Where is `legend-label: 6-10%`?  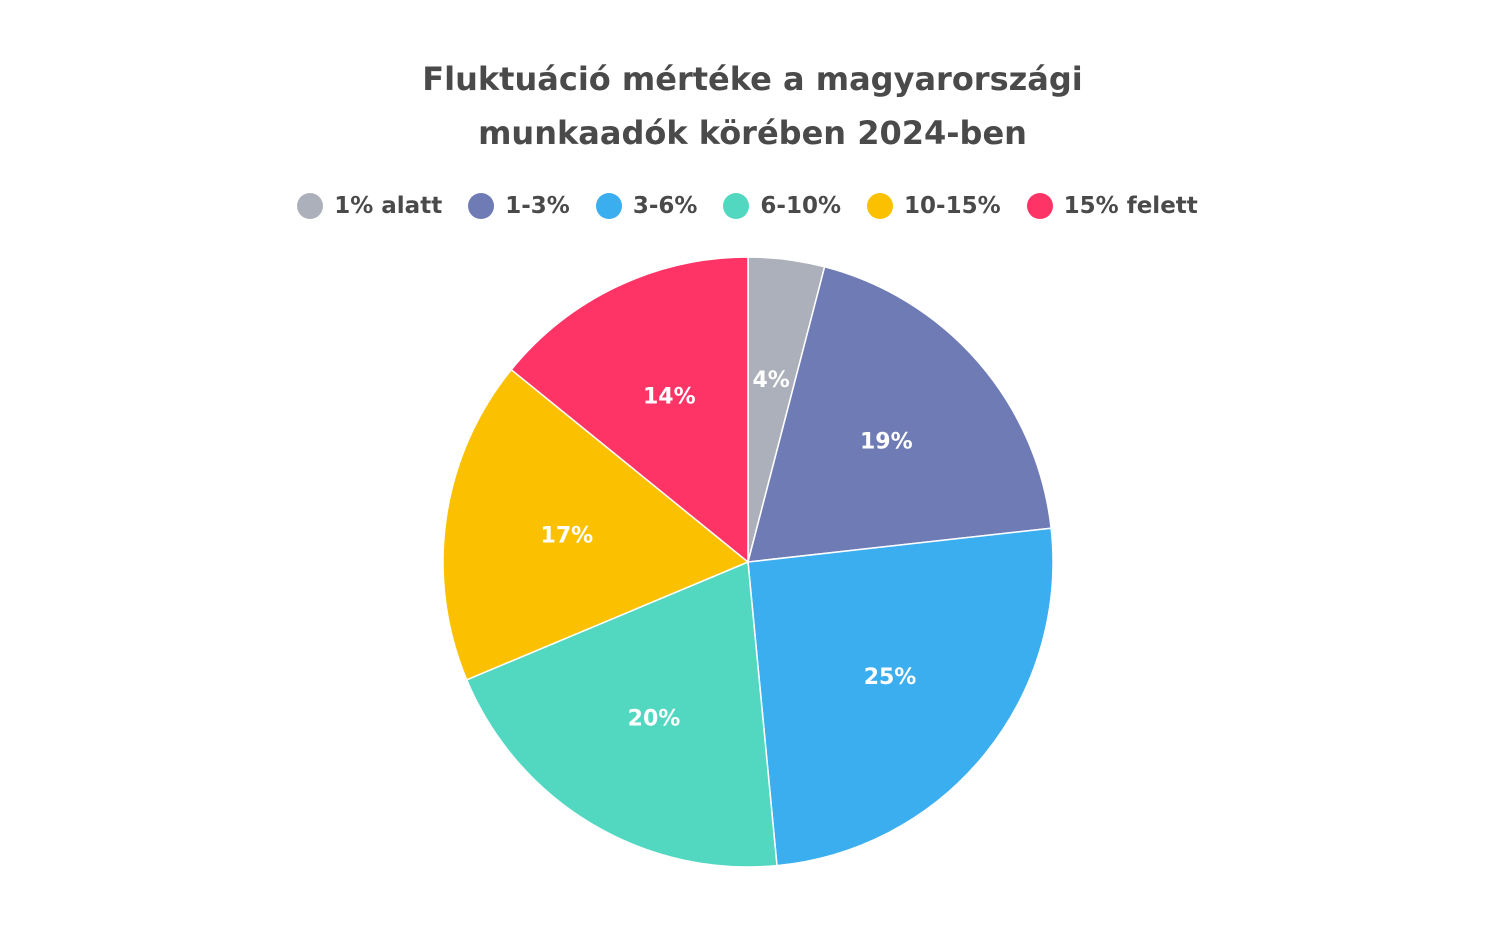
legend-label: 6-10% is located at coordinates (801, 206).